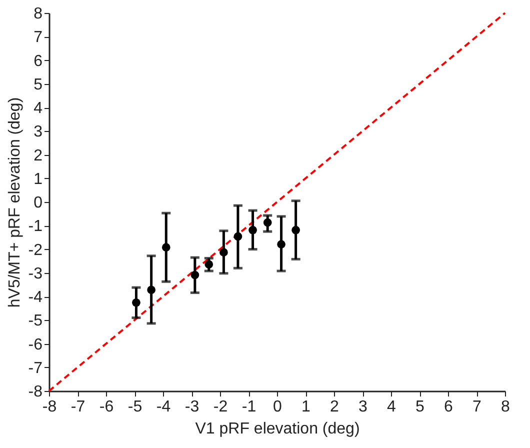  What do you see at coordinates (35, 273) in the screenshot?
I see `y-tick-label: -3` at bounding box center [35, 273].